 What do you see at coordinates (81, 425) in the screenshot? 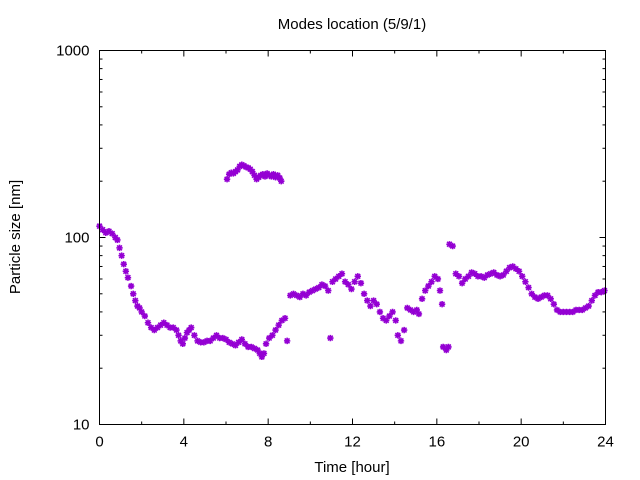
I see `y-tick-label: 10` at bounding box center [81, 425].